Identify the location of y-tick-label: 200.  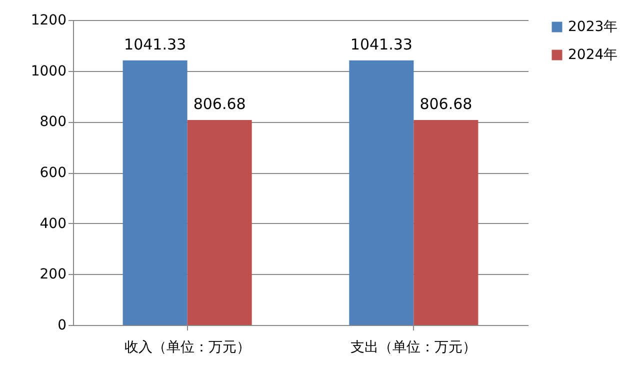
(53, 274).